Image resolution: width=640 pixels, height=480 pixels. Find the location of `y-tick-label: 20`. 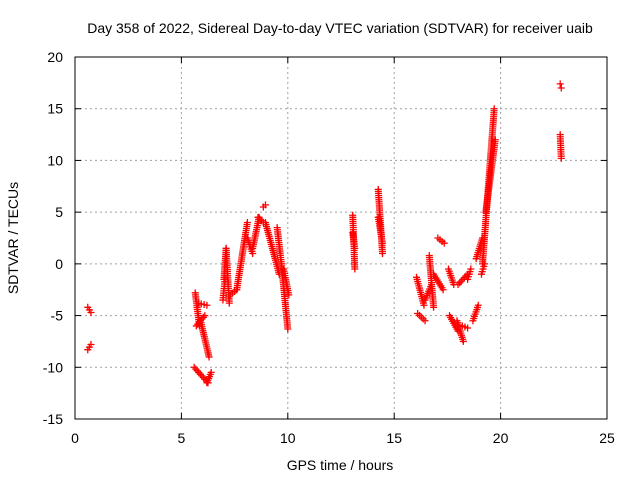

y-tick-label: 20 is located at coordinates (55, 57).